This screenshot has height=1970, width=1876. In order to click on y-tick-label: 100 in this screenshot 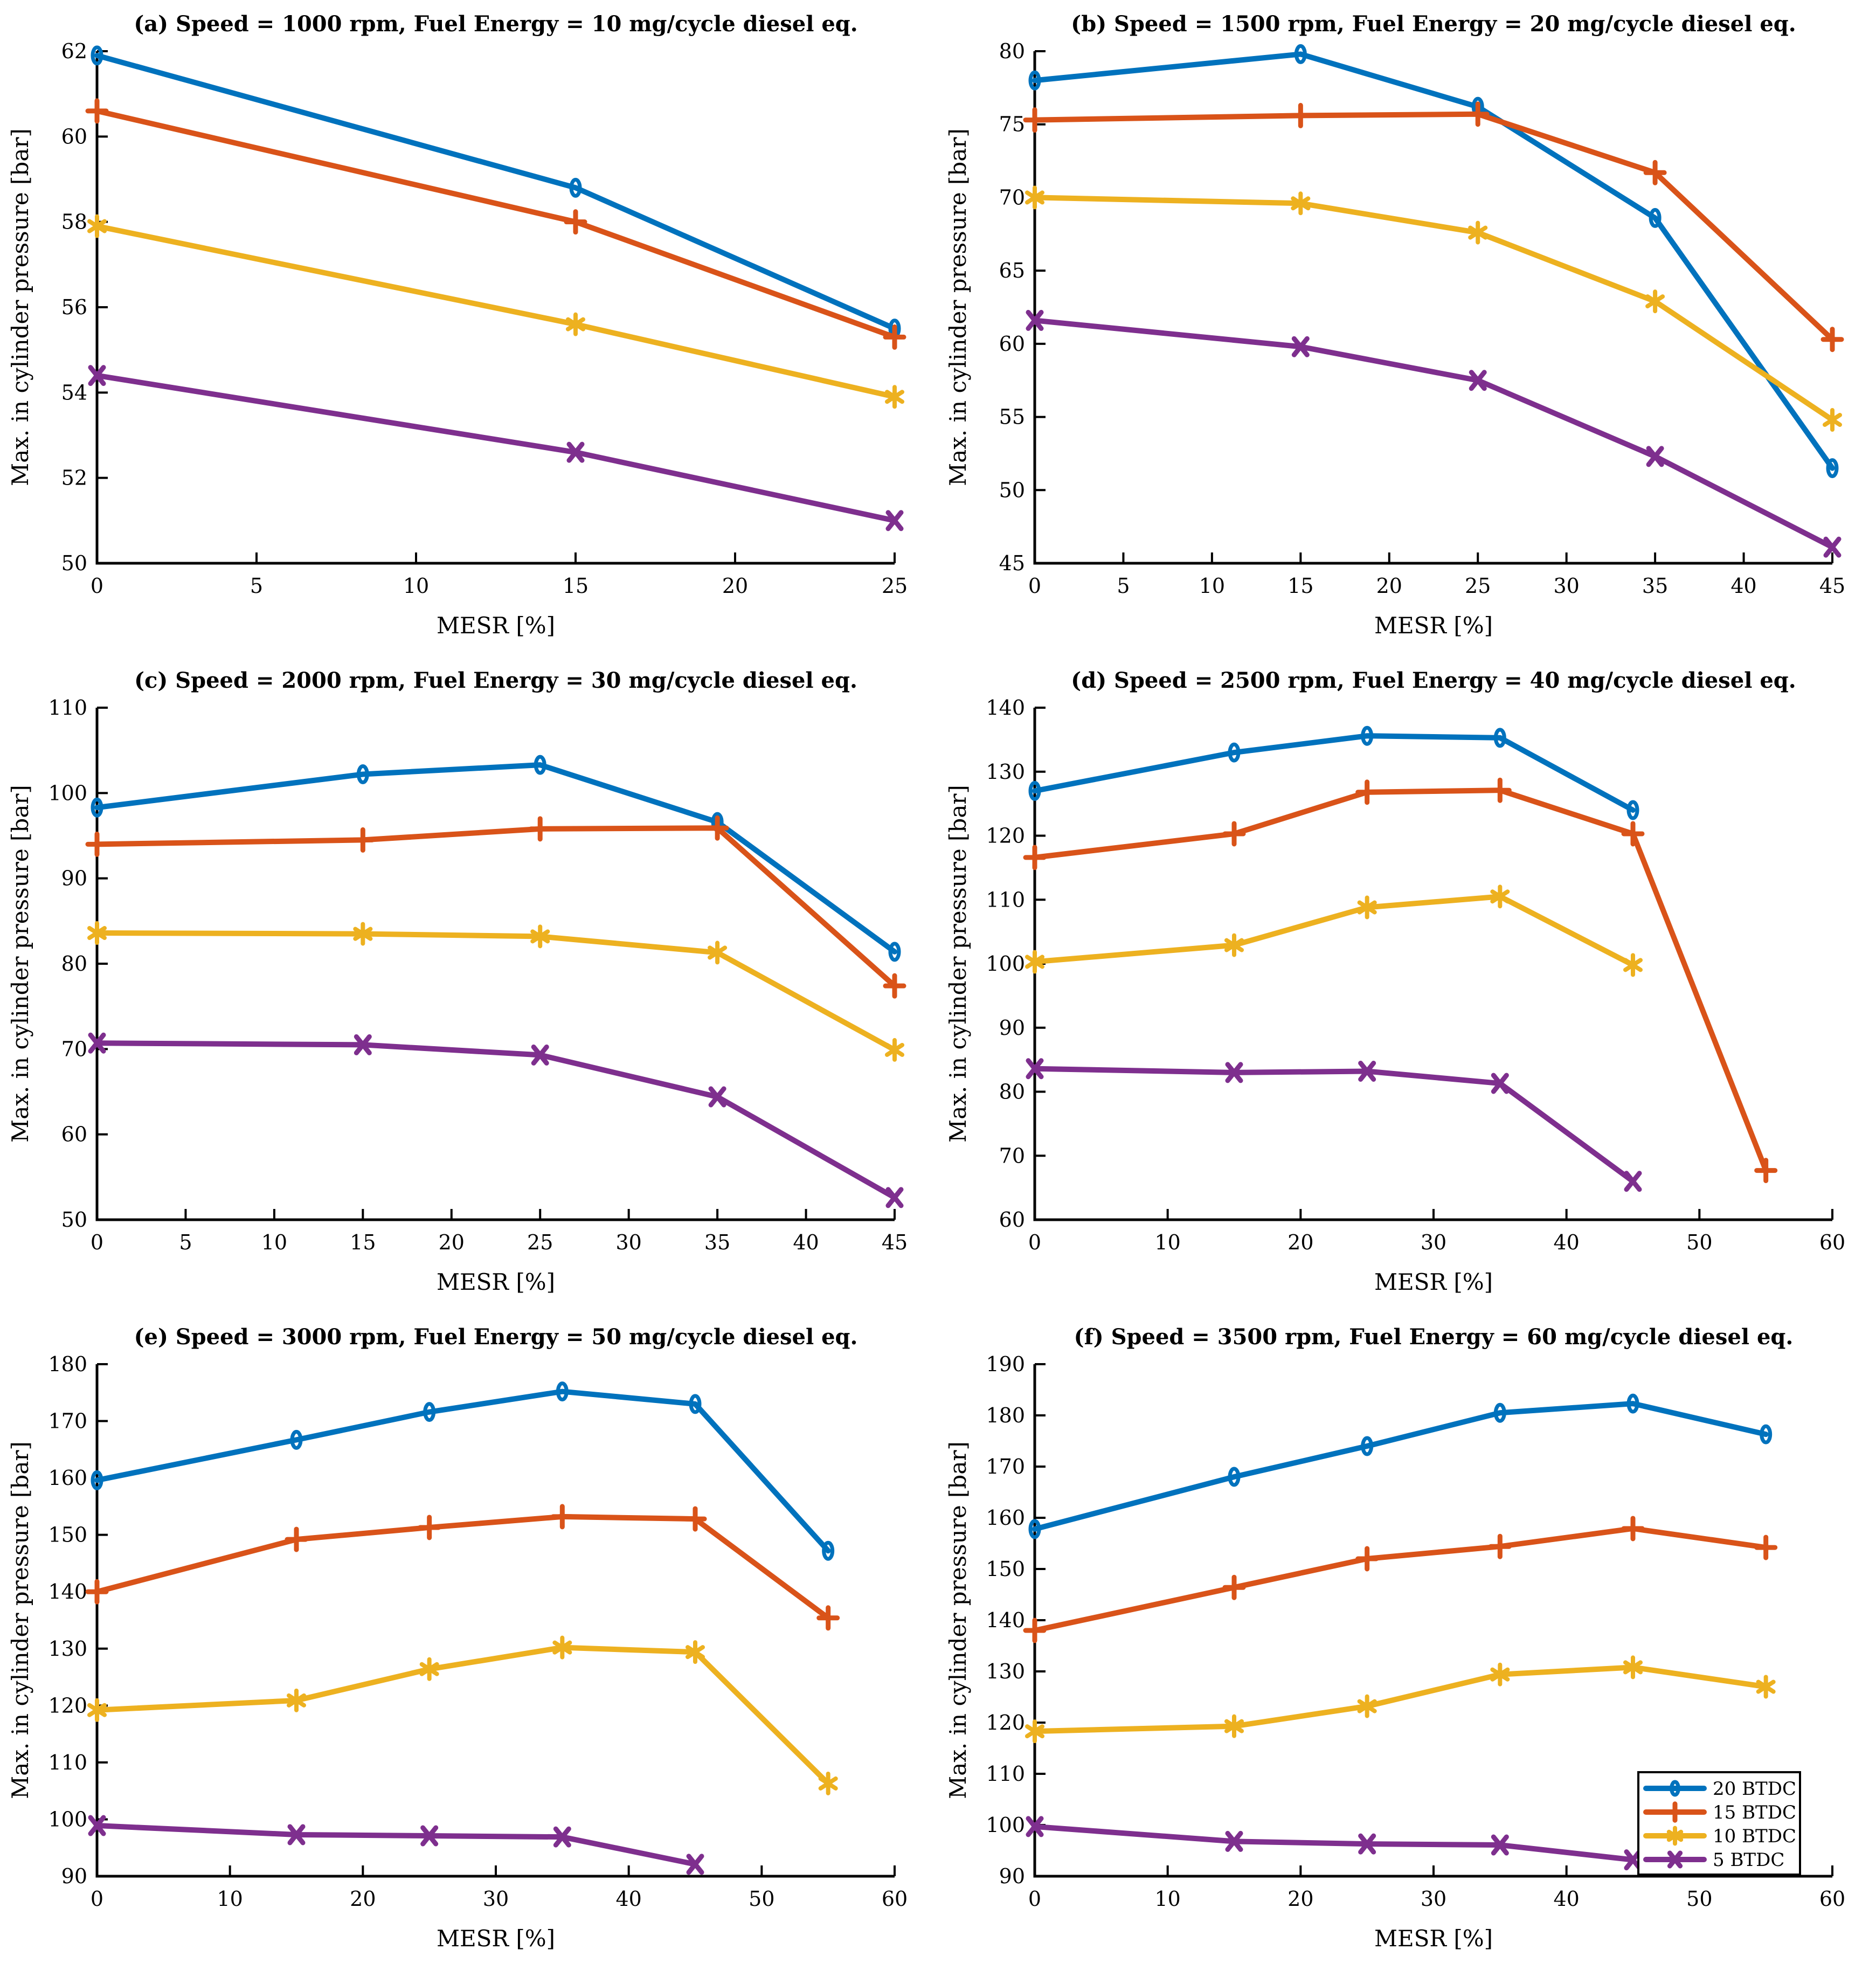, I will do `click(1005, 964)`.